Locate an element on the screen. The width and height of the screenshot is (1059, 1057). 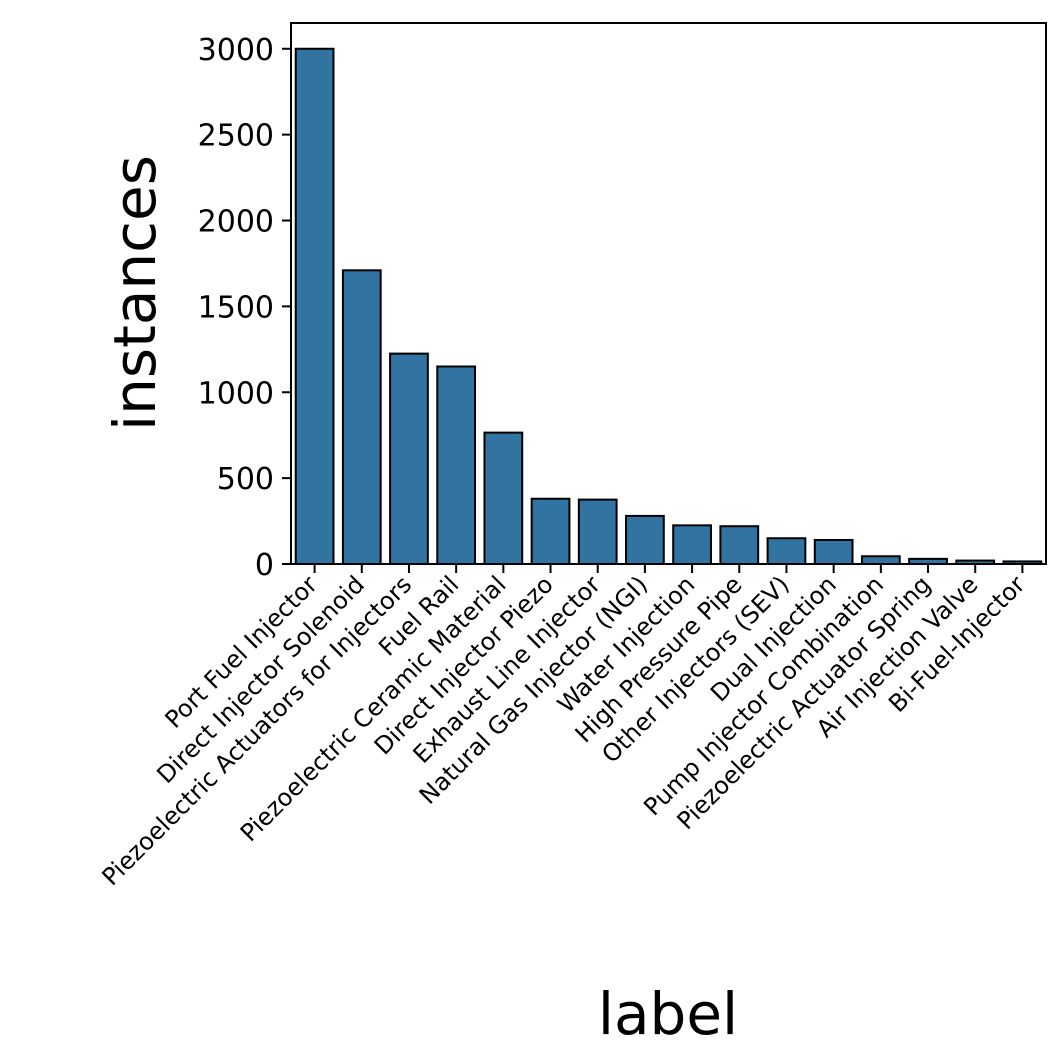
y-tick-label: 2000 is located at coordinates (236, 222).